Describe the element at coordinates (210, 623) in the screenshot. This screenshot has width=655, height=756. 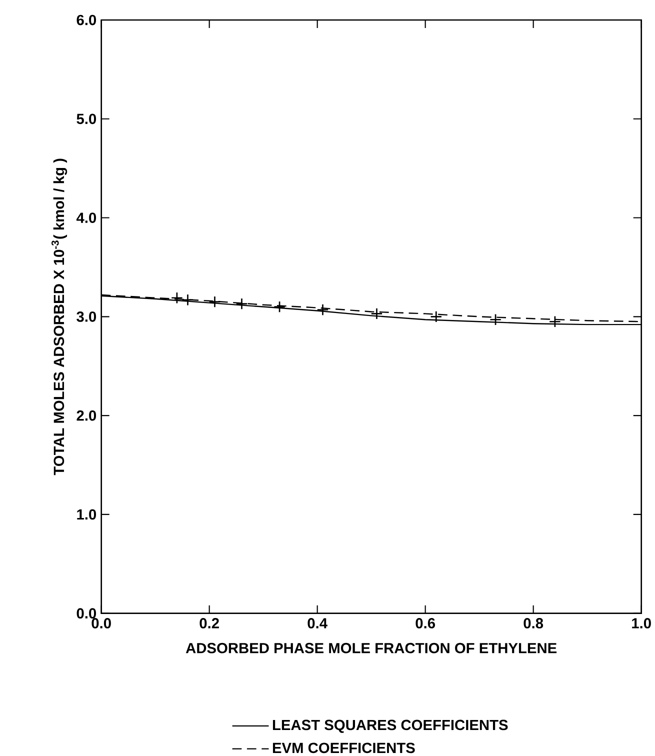
I see `x-tick-label: 0.2` at that location.